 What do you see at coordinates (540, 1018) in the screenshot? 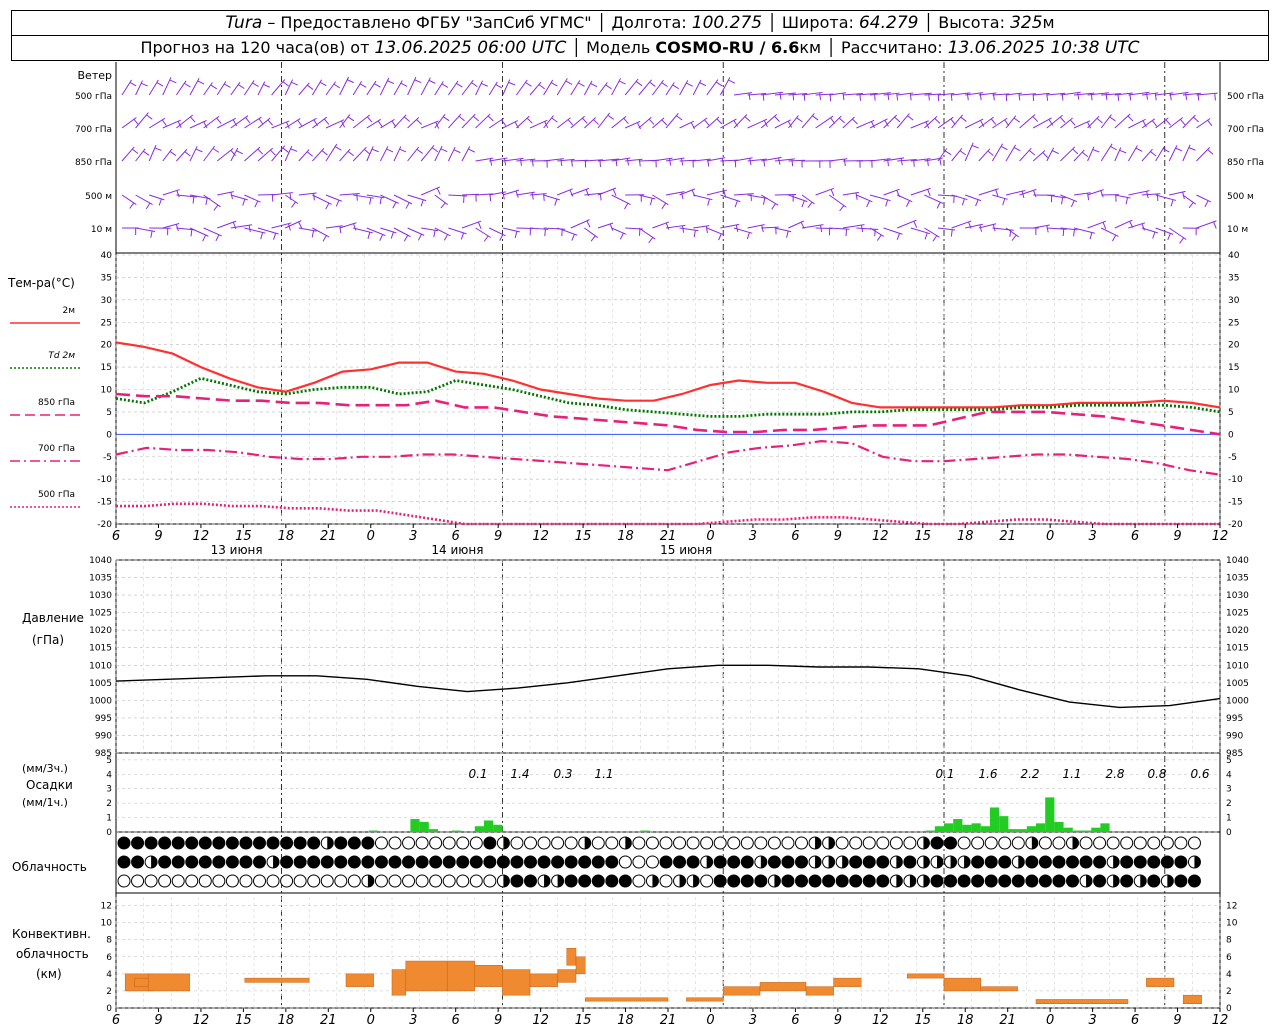
I see `conv-xaxis-tick-label: 12` at bounding box center [540, 1018].